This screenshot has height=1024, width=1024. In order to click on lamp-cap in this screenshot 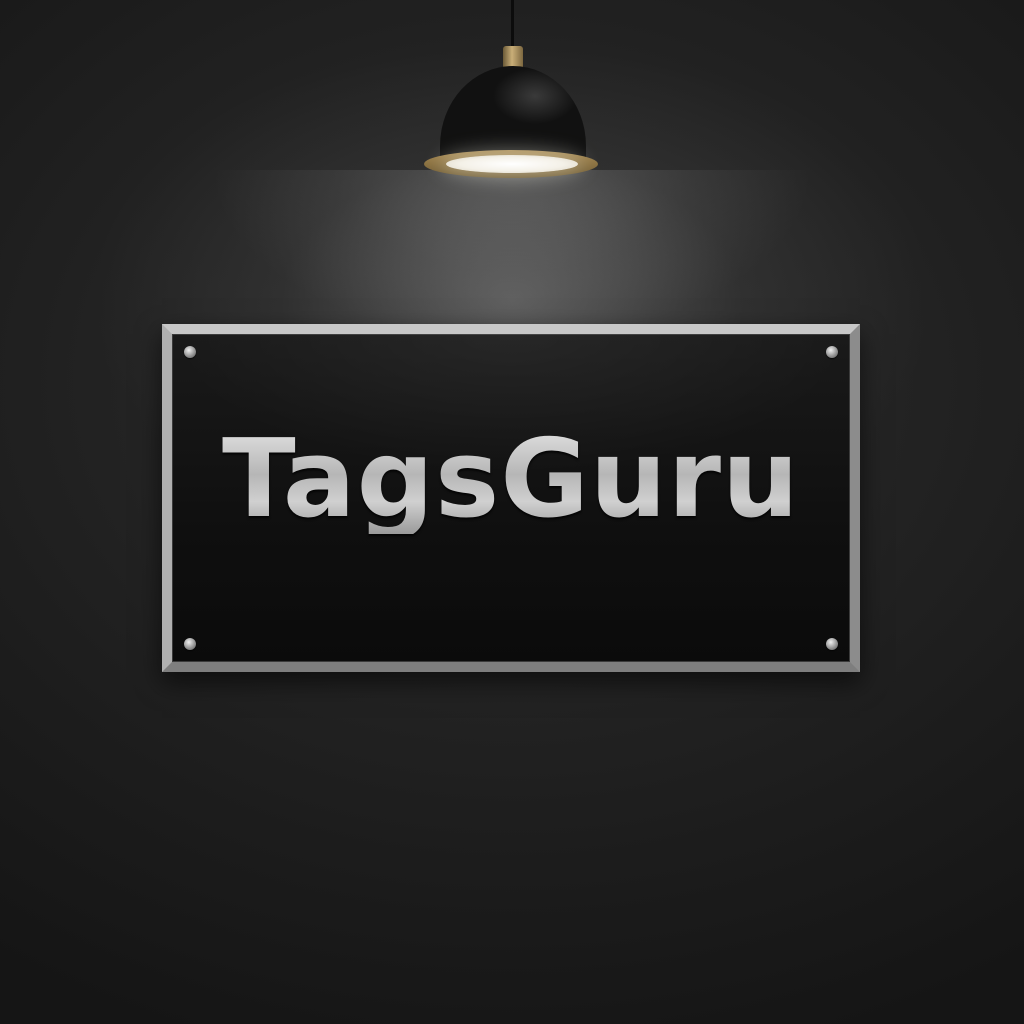, I will do `click(513, 58)`.